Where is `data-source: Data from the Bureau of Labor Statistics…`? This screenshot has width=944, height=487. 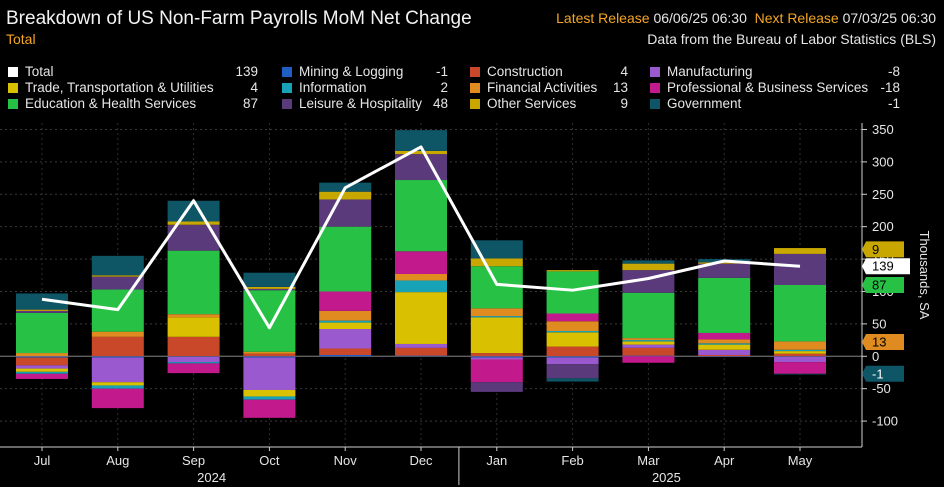 data-source: Data from the Bureau of Labor Statistics… is located at coordinates (791, 39).